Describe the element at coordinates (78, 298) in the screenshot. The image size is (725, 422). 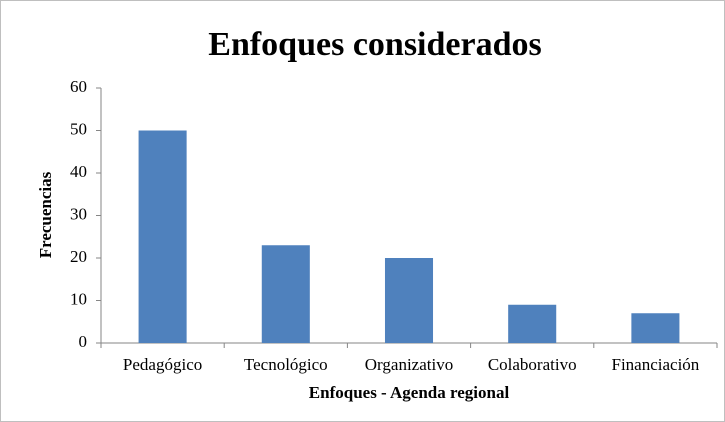
I see `y-tick-label: 10` at that location.